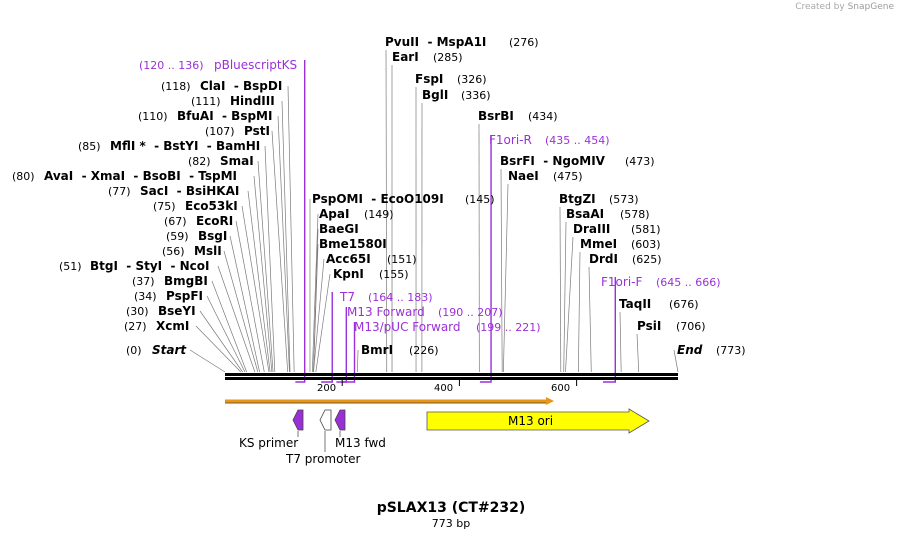 The image size is (902, 540). I want to click on site-label-drdi: DrdI, so click(603, 259).